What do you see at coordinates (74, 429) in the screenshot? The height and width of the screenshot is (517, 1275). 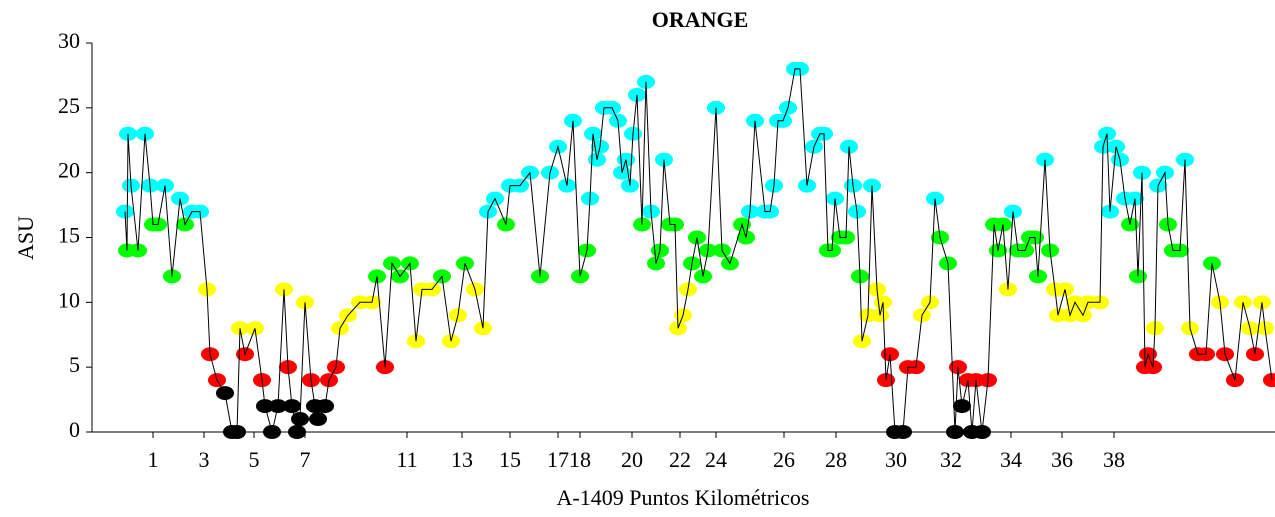 I see `y-tick-label: 0` at bounding box center [74, 429].